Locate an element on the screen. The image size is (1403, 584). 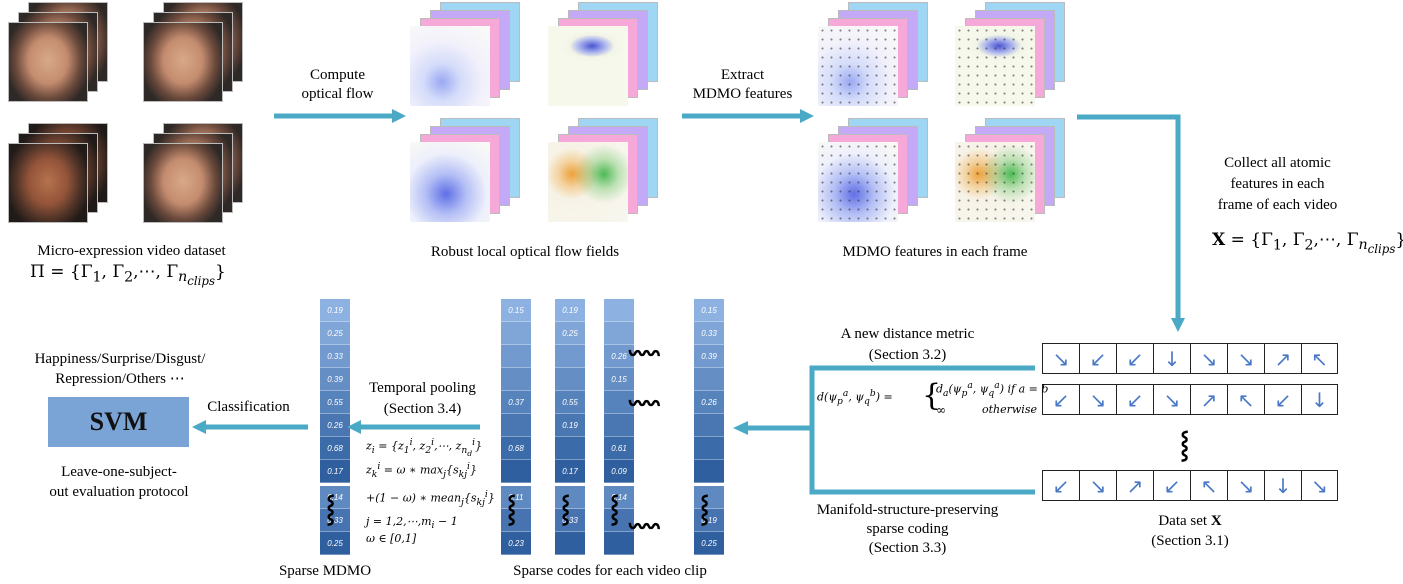
distance-title: A new distance metric is located at coordinates (907, 334).